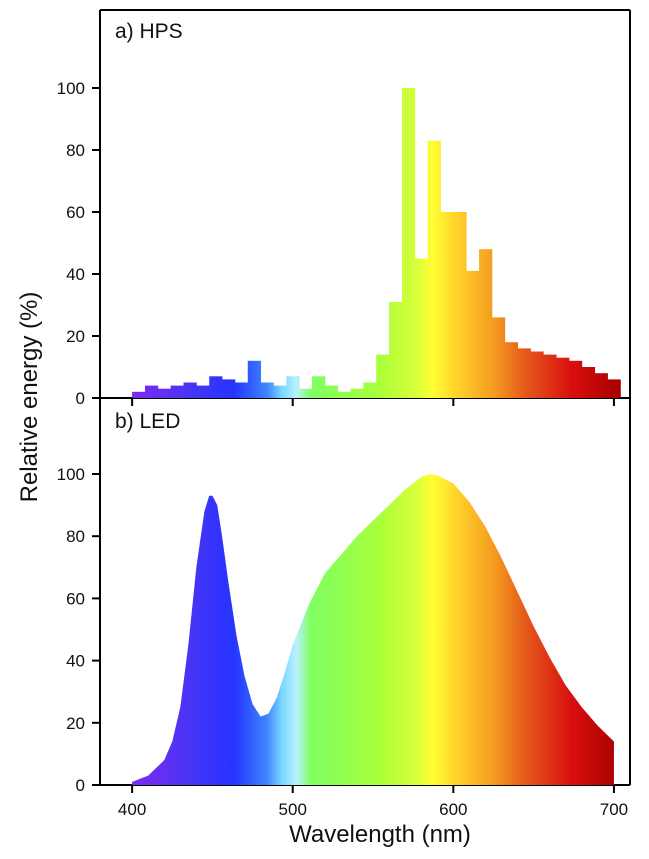  Describe the element at coordinates (29, 397) in the screenshot. I see `y-axis-title: Relative energy (%)` at that location.